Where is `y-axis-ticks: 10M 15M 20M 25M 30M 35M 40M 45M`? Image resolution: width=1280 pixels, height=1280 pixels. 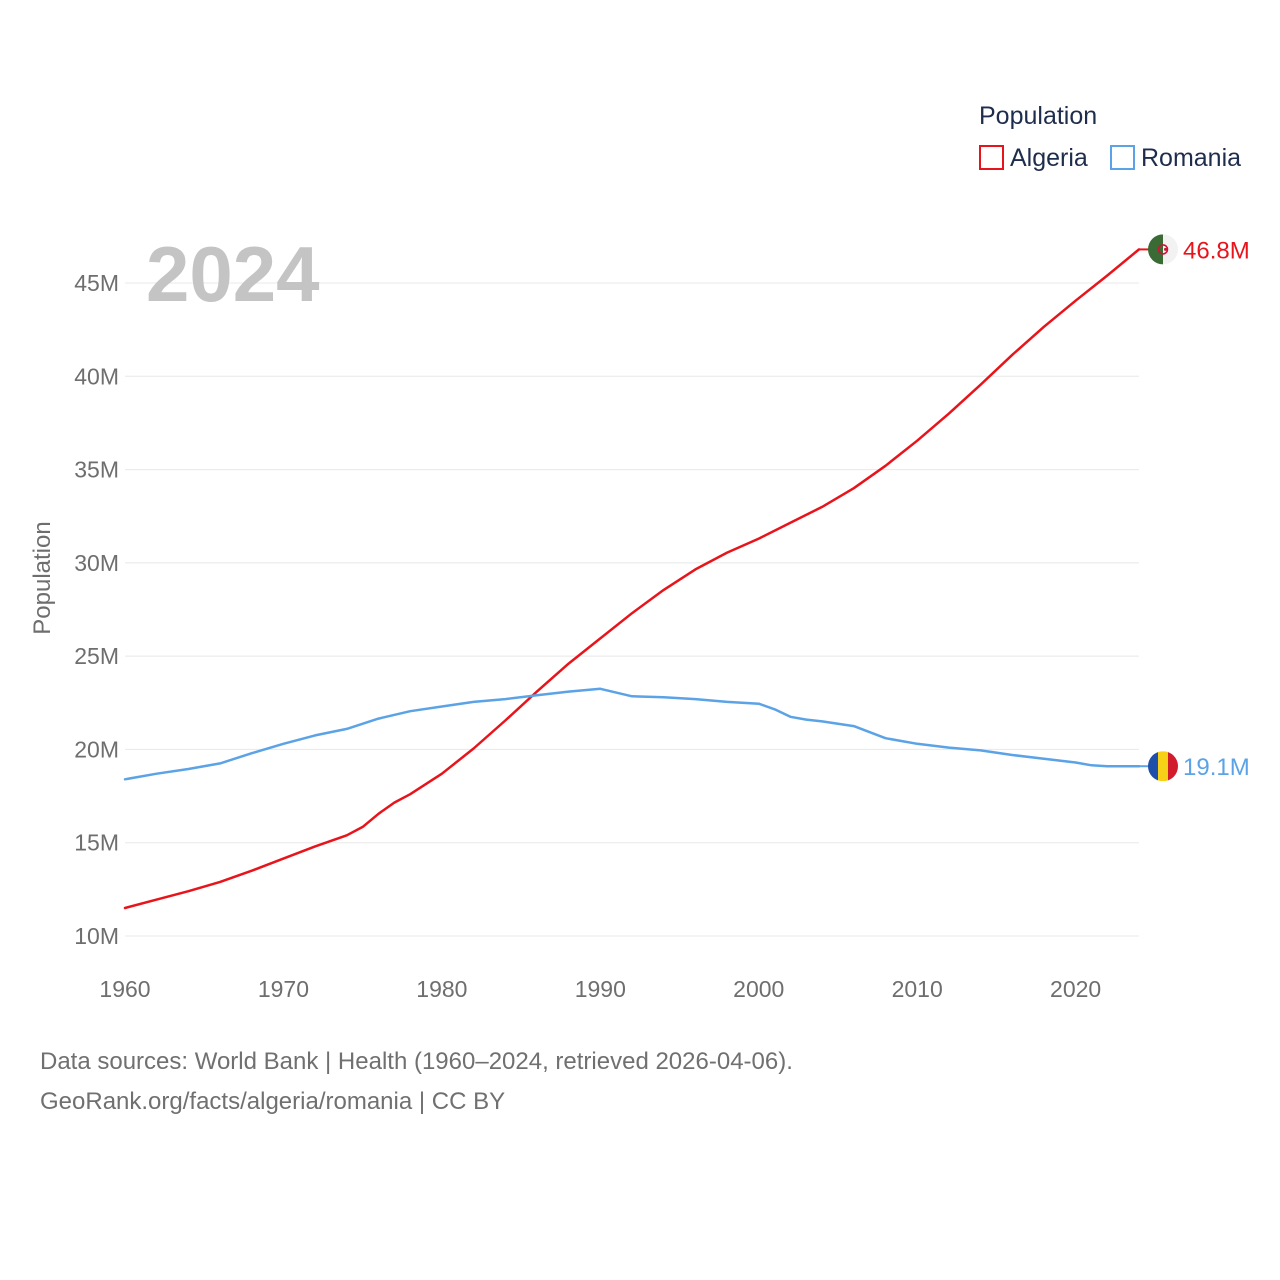 y-axis-ticks: 10M 15M 20M 25M 30M 35M 40M 45M is located at coordinates (96, 609).